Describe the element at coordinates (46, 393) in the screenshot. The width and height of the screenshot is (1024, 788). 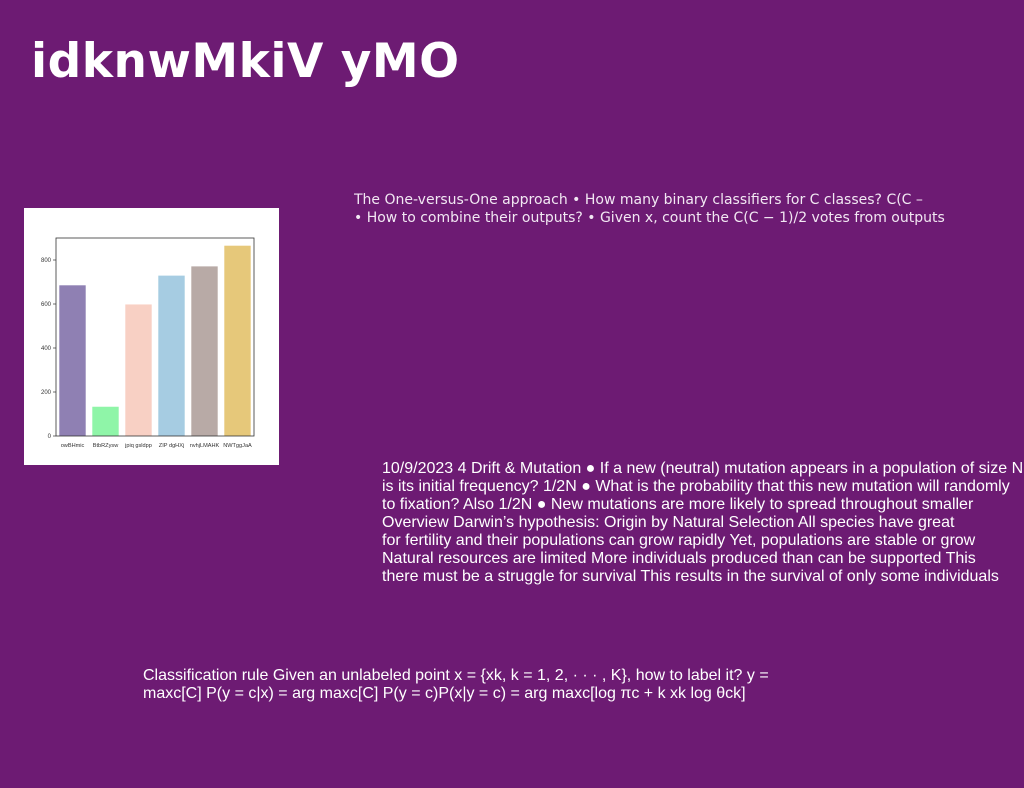
I see `y-tick-label: 200` at that location.